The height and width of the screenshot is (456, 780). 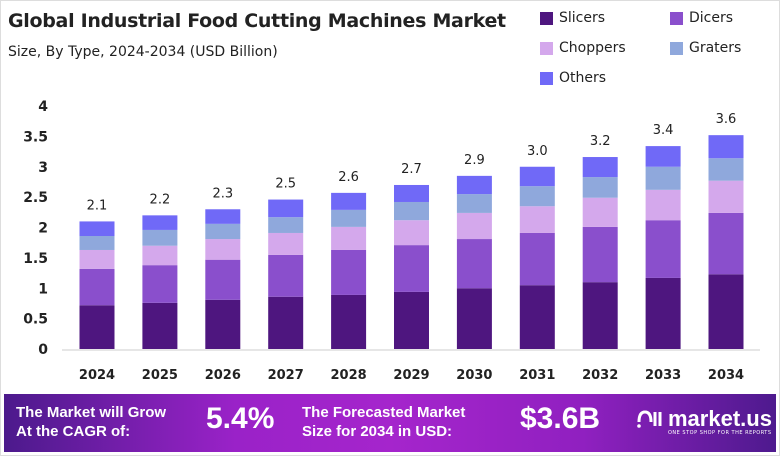 I want to click on total-label: 2.2, so click(x=160, y=199).